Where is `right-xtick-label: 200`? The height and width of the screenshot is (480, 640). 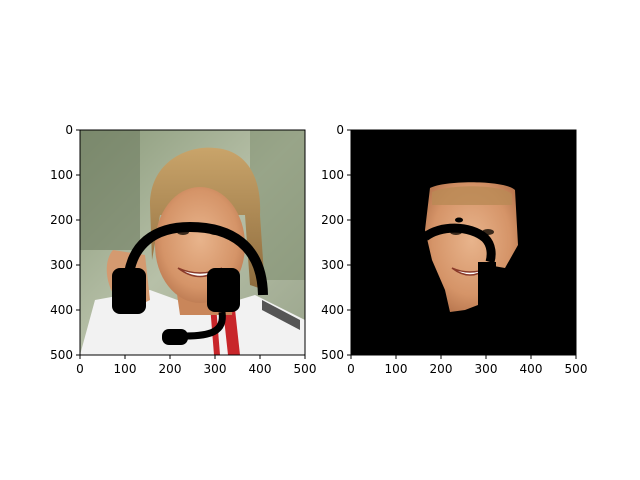 right-xtick-label: 200 is located at coordinates (441, 369).